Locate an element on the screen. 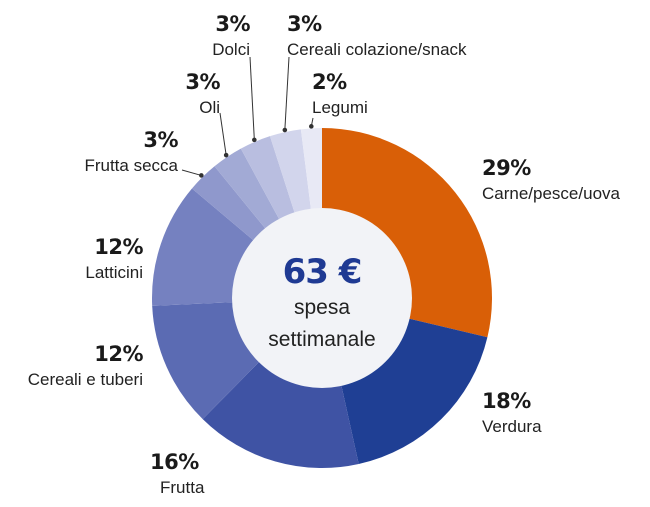 Image resolution: width=650 pixels, height=507 pixels. label-carne-pct: 29% is located at coordinates (506, 168).